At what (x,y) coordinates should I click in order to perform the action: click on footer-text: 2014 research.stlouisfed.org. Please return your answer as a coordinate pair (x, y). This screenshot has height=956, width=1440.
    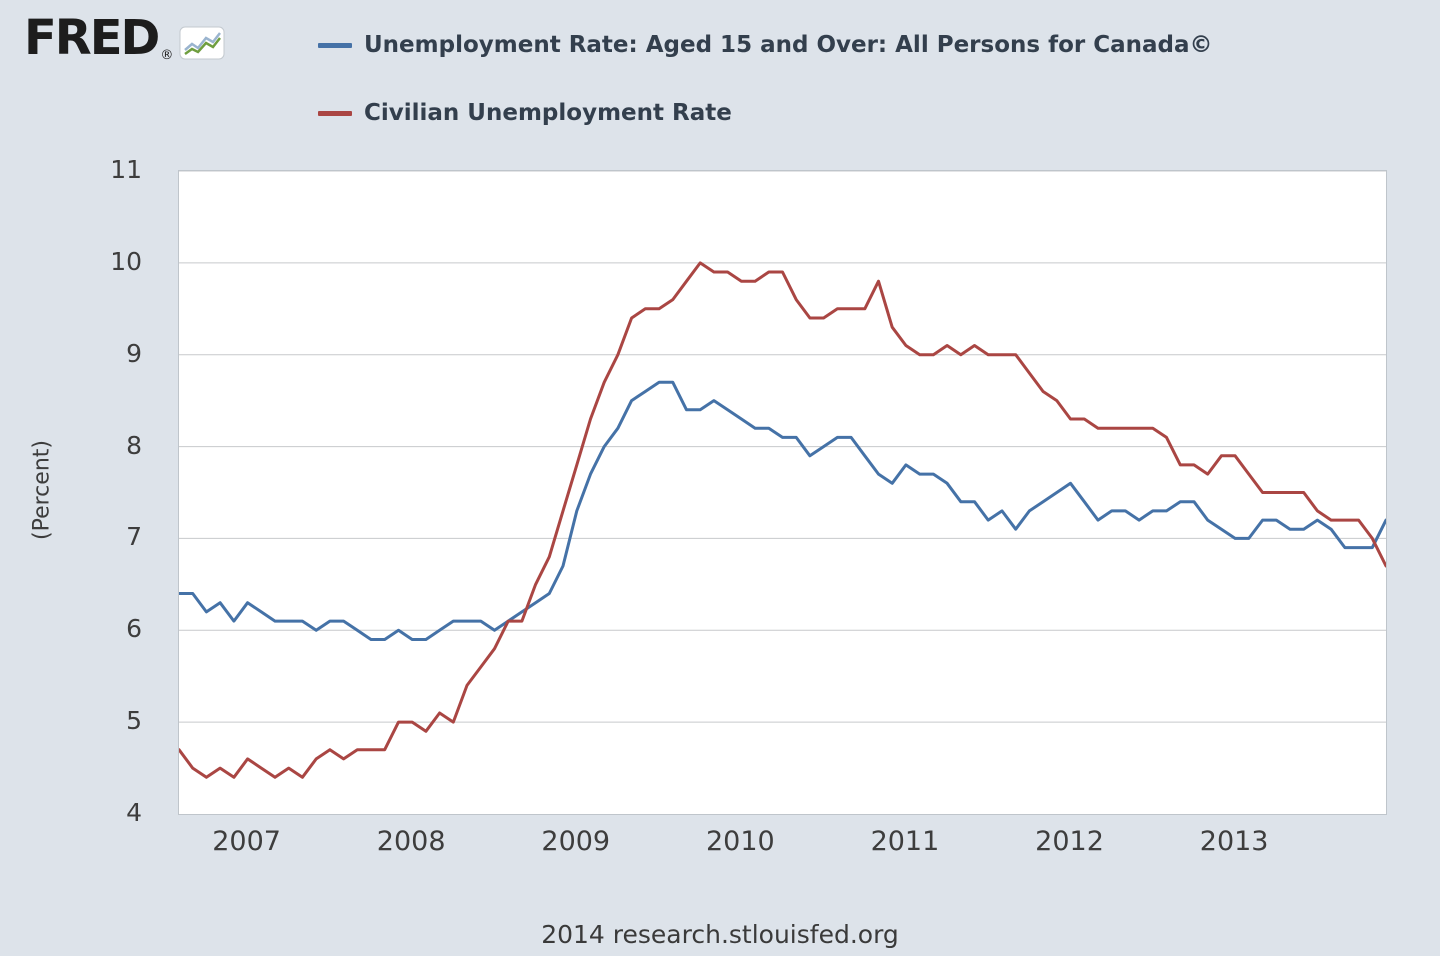
    Looking at the image, I should click on (720, 934).